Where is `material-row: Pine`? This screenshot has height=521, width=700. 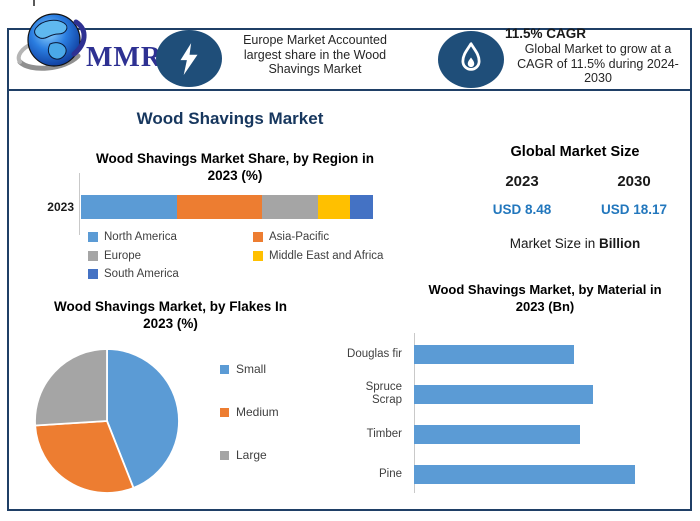 material-row: Pine is located at coordinates (516, 474).